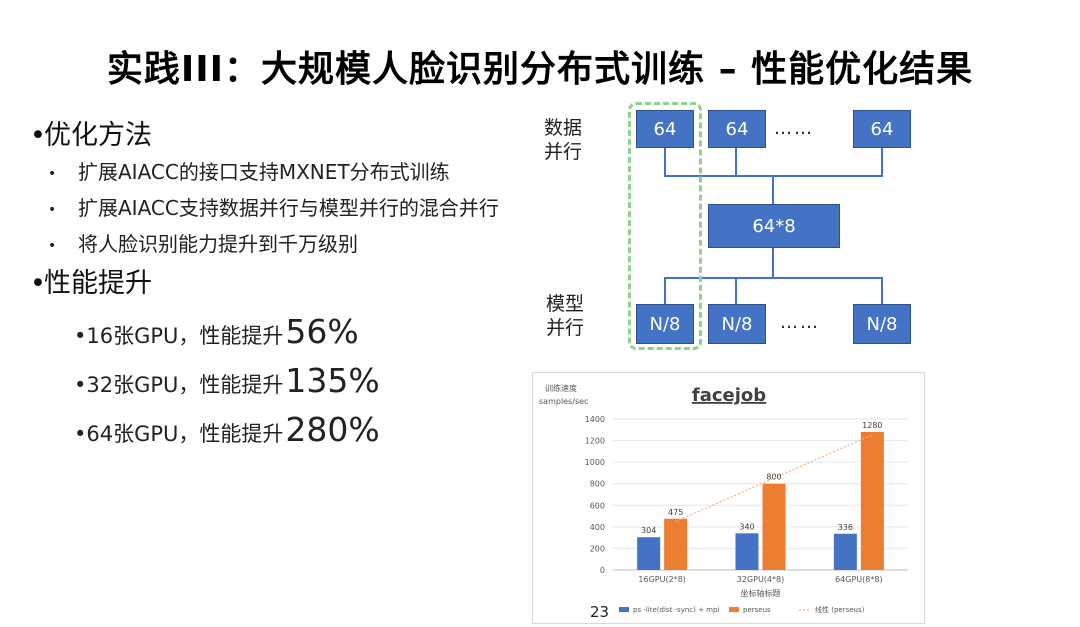 The height and width of the screenshot is (627, 1080). What do you see at coordinates (597, 527) in the screenshot?
I see `y-tick-label: 400` at bounding box center [597, 527].